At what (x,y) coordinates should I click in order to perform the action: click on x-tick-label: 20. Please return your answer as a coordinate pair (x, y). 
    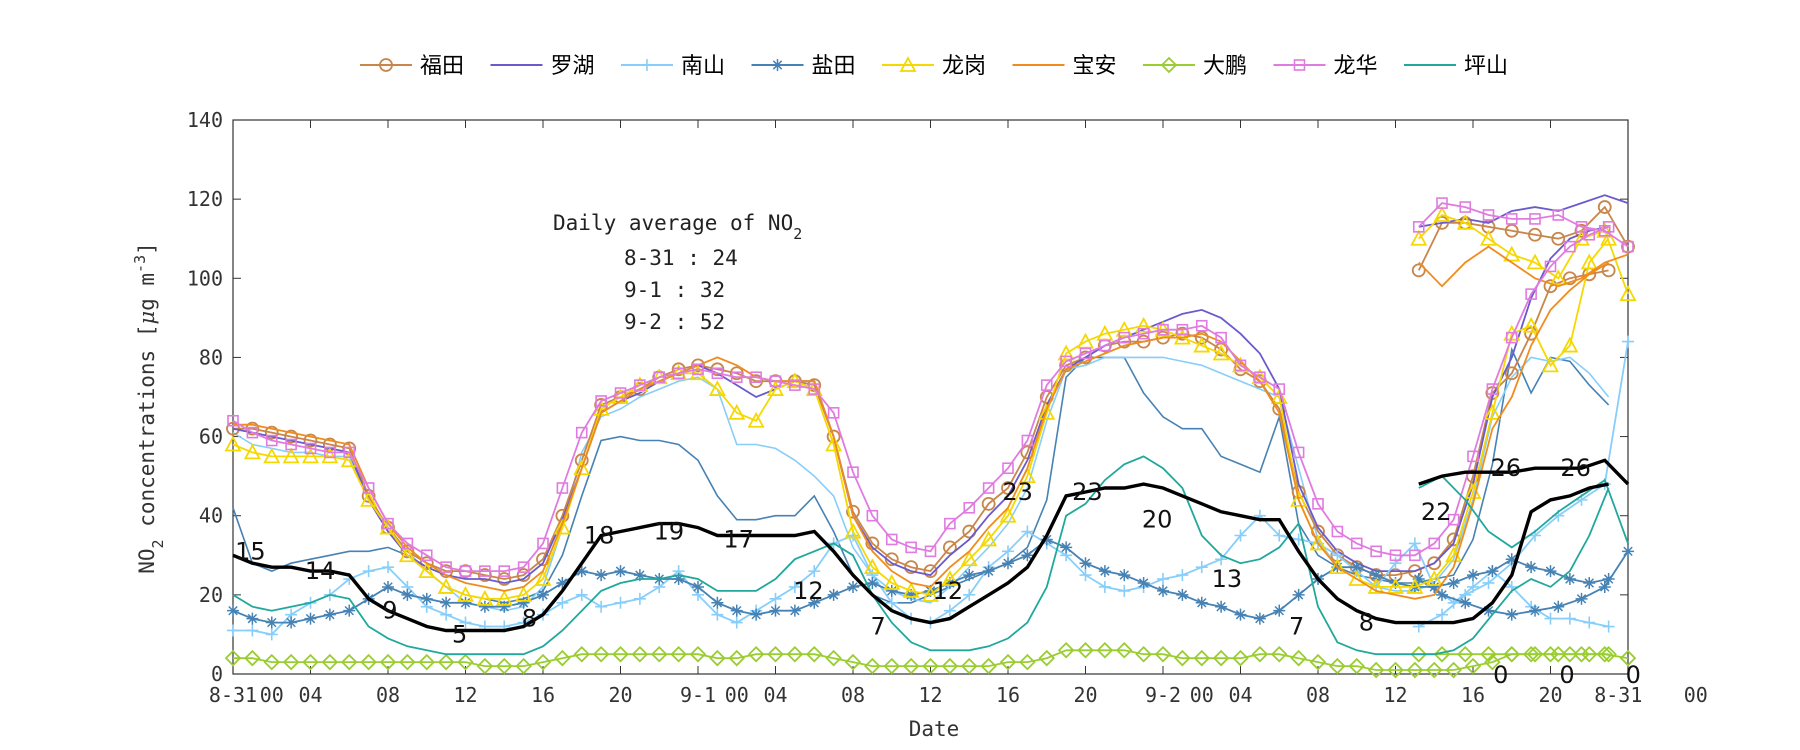
    Looking at the image, I should click on (1085, 695).